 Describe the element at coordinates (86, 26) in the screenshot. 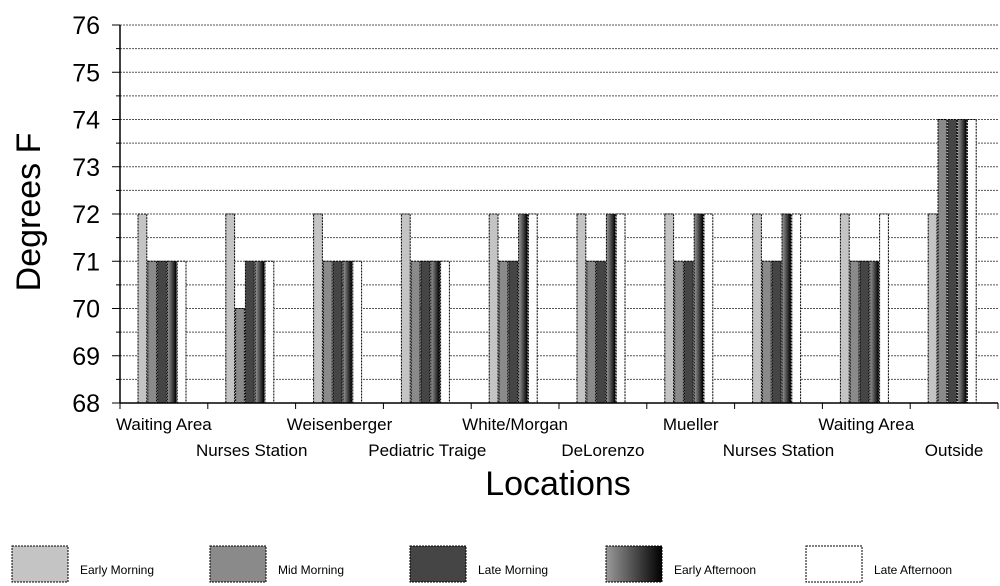

I see `y-tick-label: 76` at that location.